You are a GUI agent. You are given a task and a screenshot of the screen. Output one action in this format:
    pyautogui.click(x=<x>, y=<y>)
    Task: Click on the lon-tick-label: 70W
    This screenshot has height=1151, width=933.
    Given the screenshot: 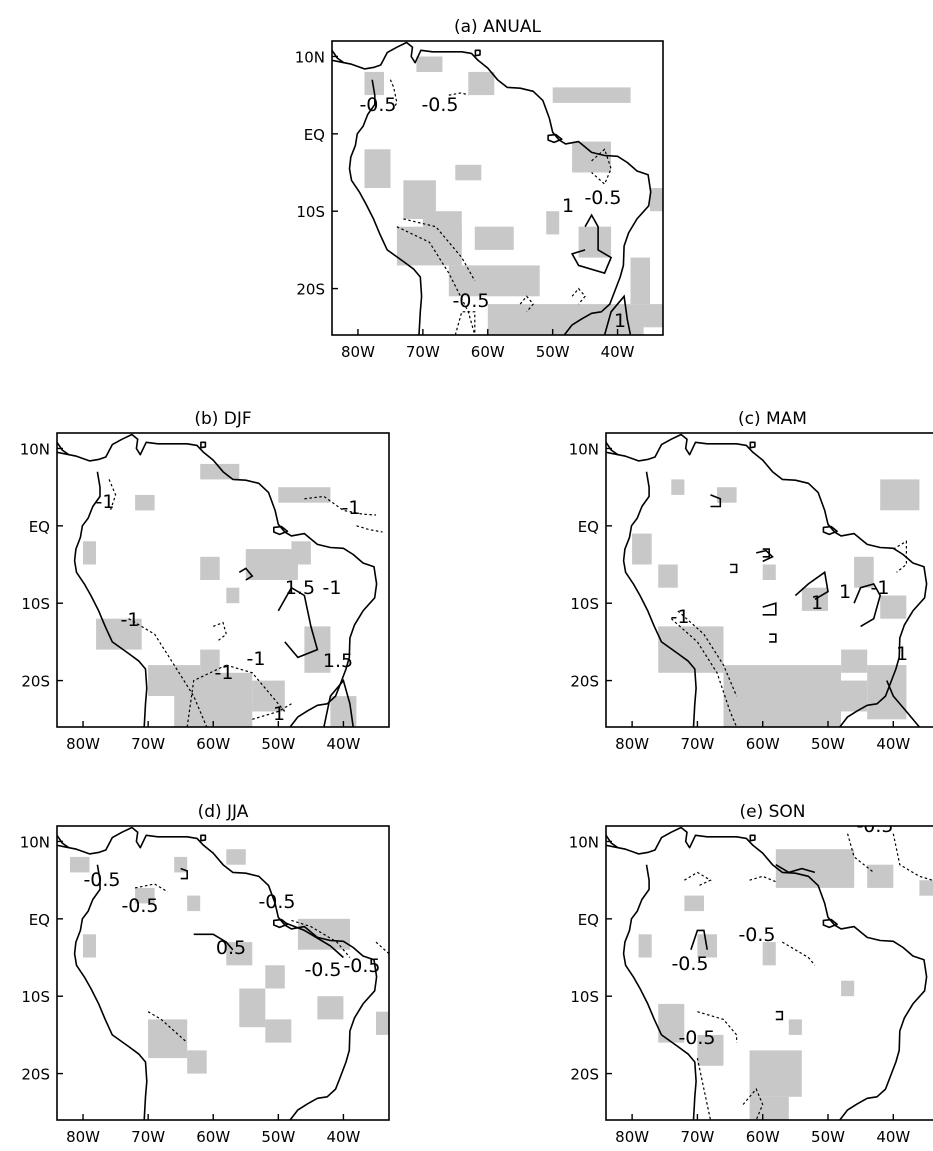 What is the action you would take?
    pyautogui.click(x=697, y=744)
    